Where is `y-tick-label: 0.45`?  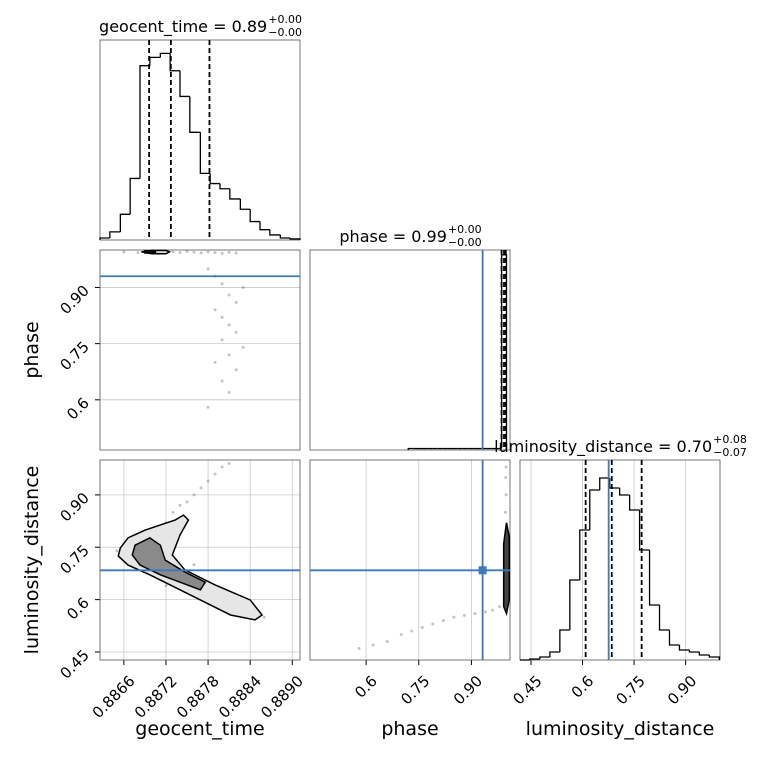
y-tick-label: 0.45 is located at coordinates (74, 664).